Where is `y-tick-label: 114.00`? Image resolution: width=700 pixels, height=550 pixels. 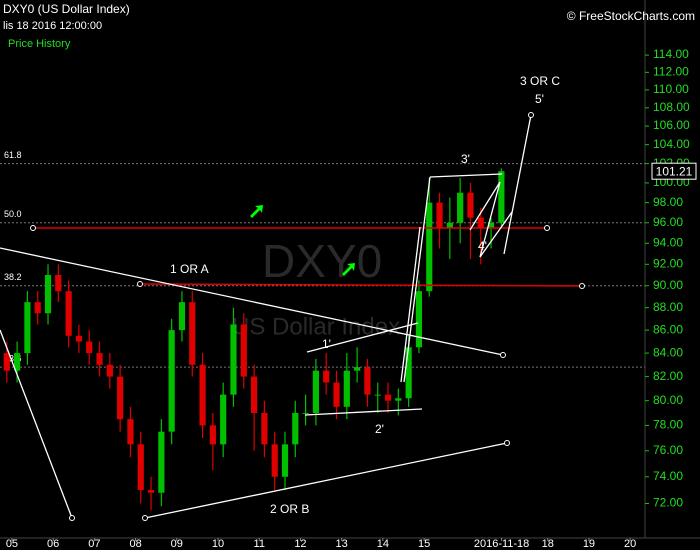 y-tick-label: 114.00 is located at coordinates (671, 54).